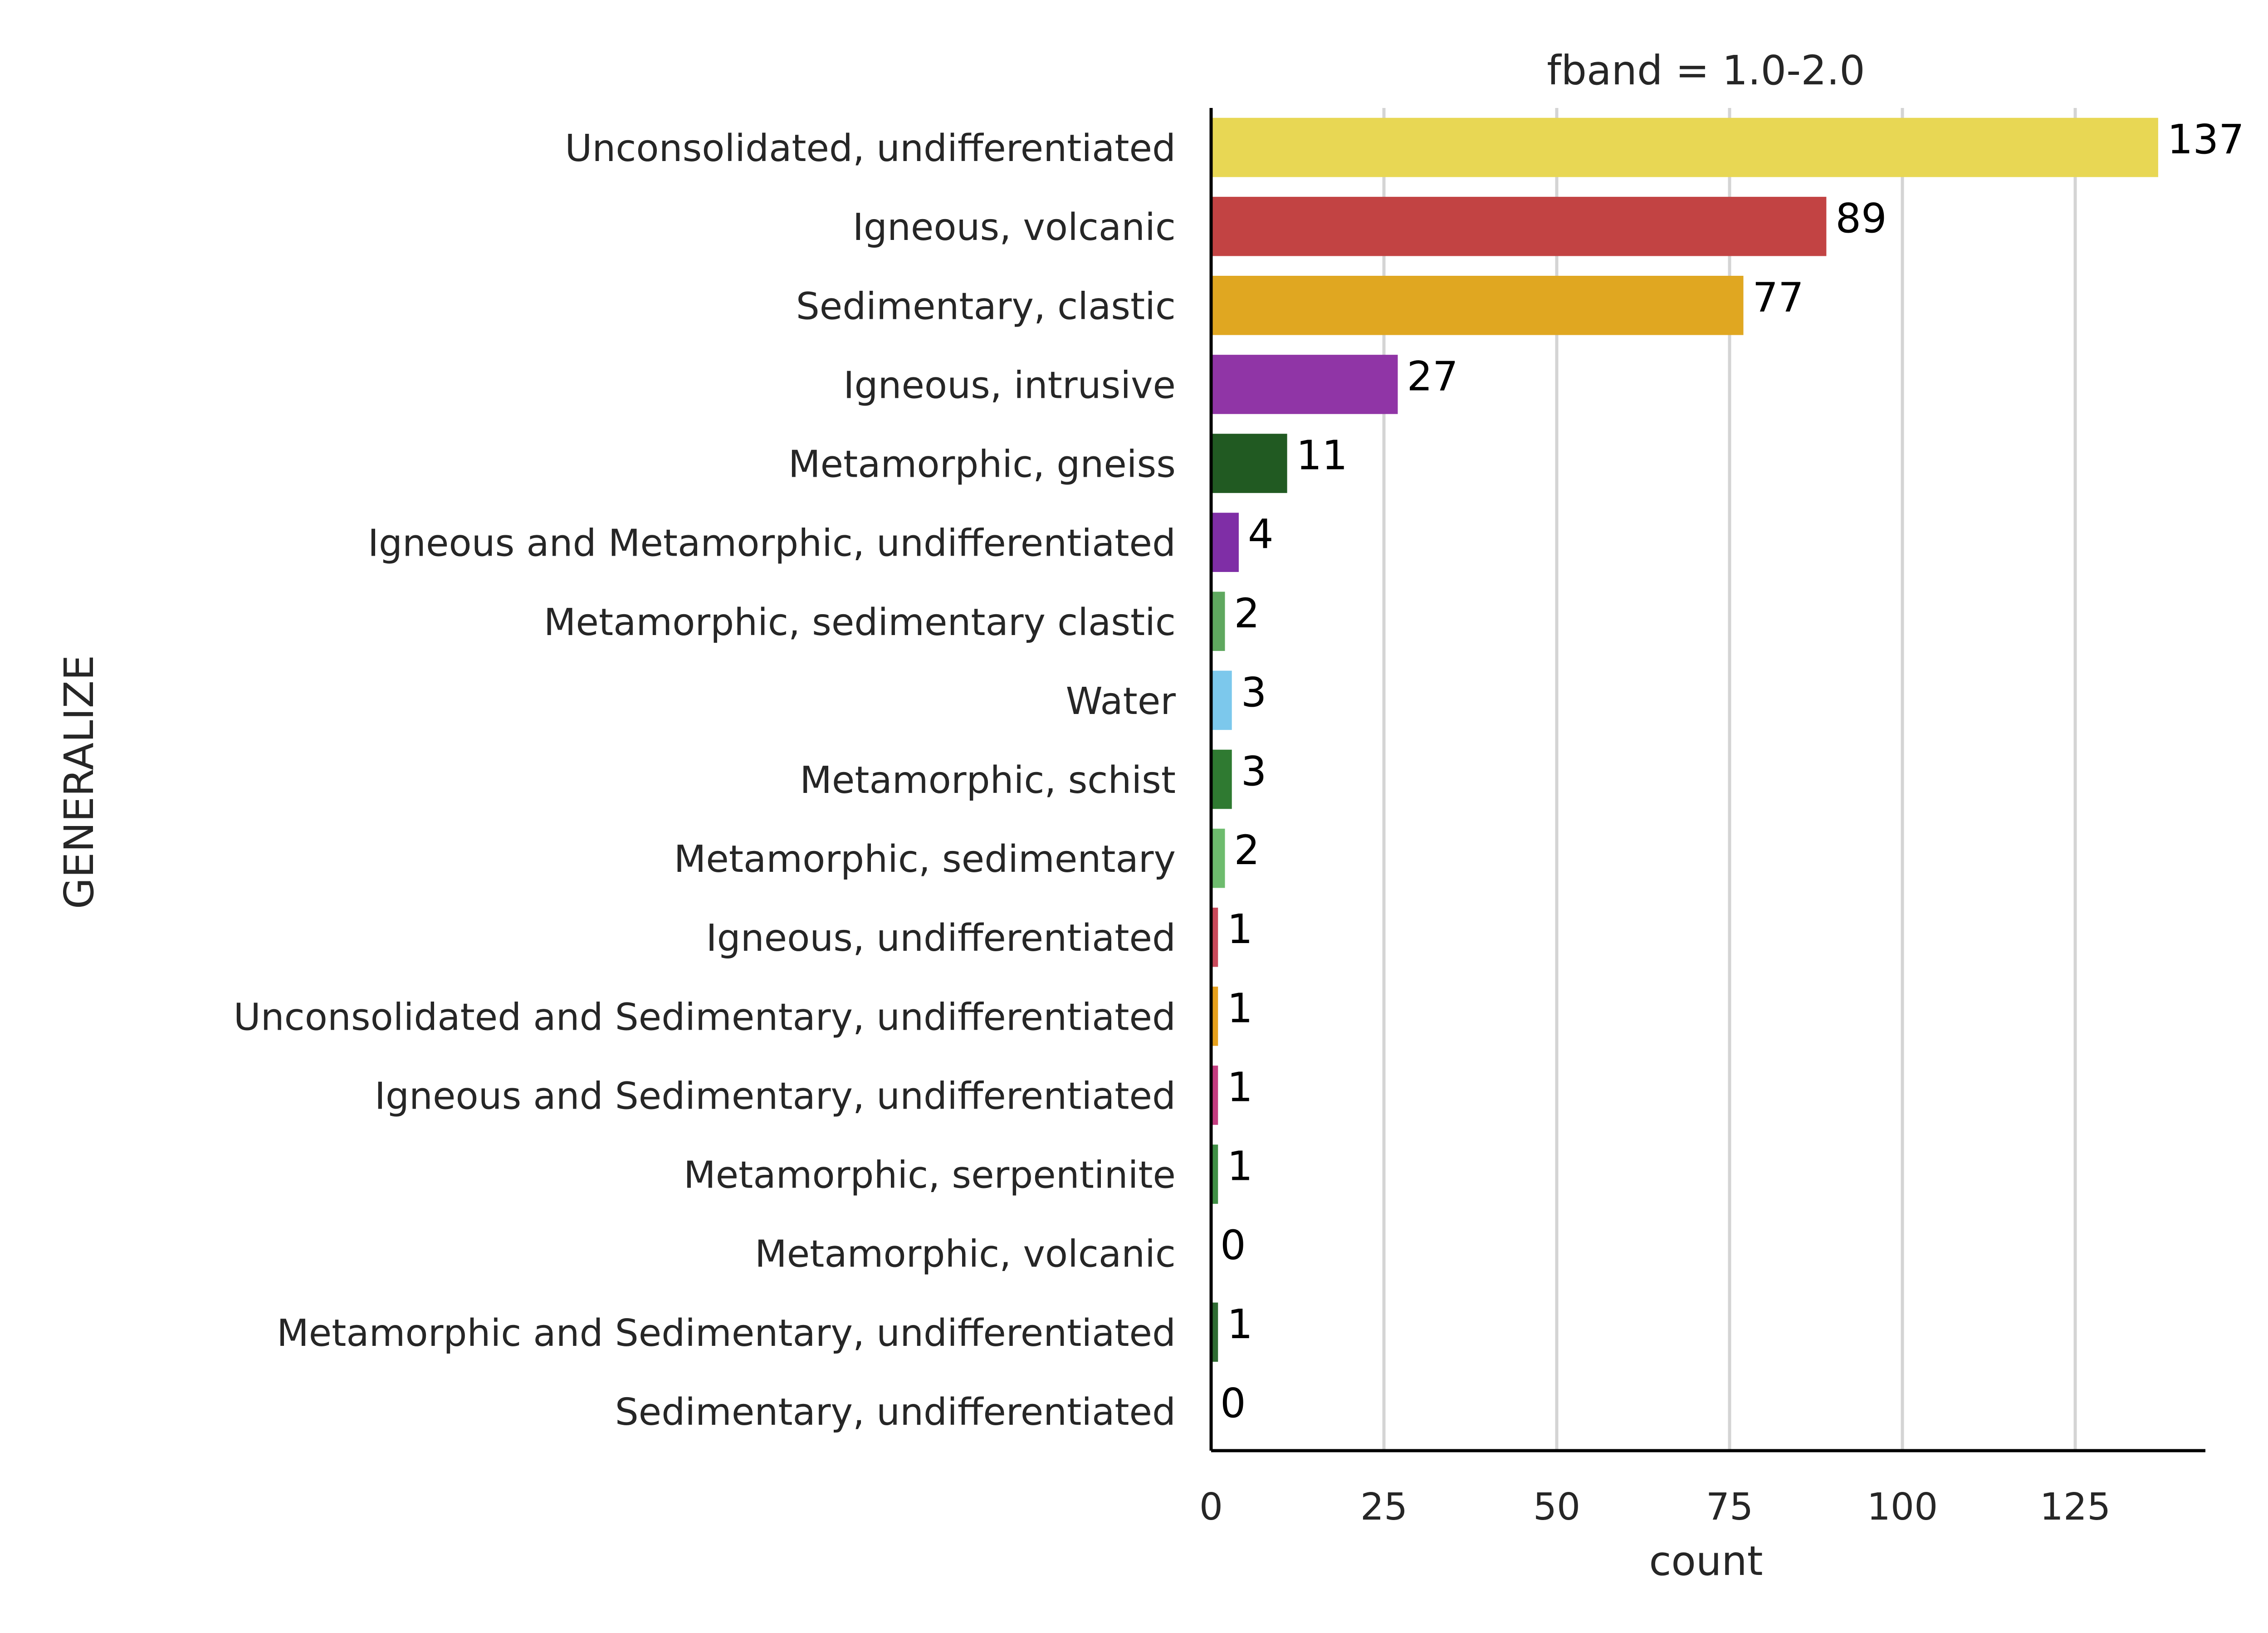 This screenshot has width=2268, height=1633. I want to click on y-axis-title: GENERALIZE, so click(79, 782).